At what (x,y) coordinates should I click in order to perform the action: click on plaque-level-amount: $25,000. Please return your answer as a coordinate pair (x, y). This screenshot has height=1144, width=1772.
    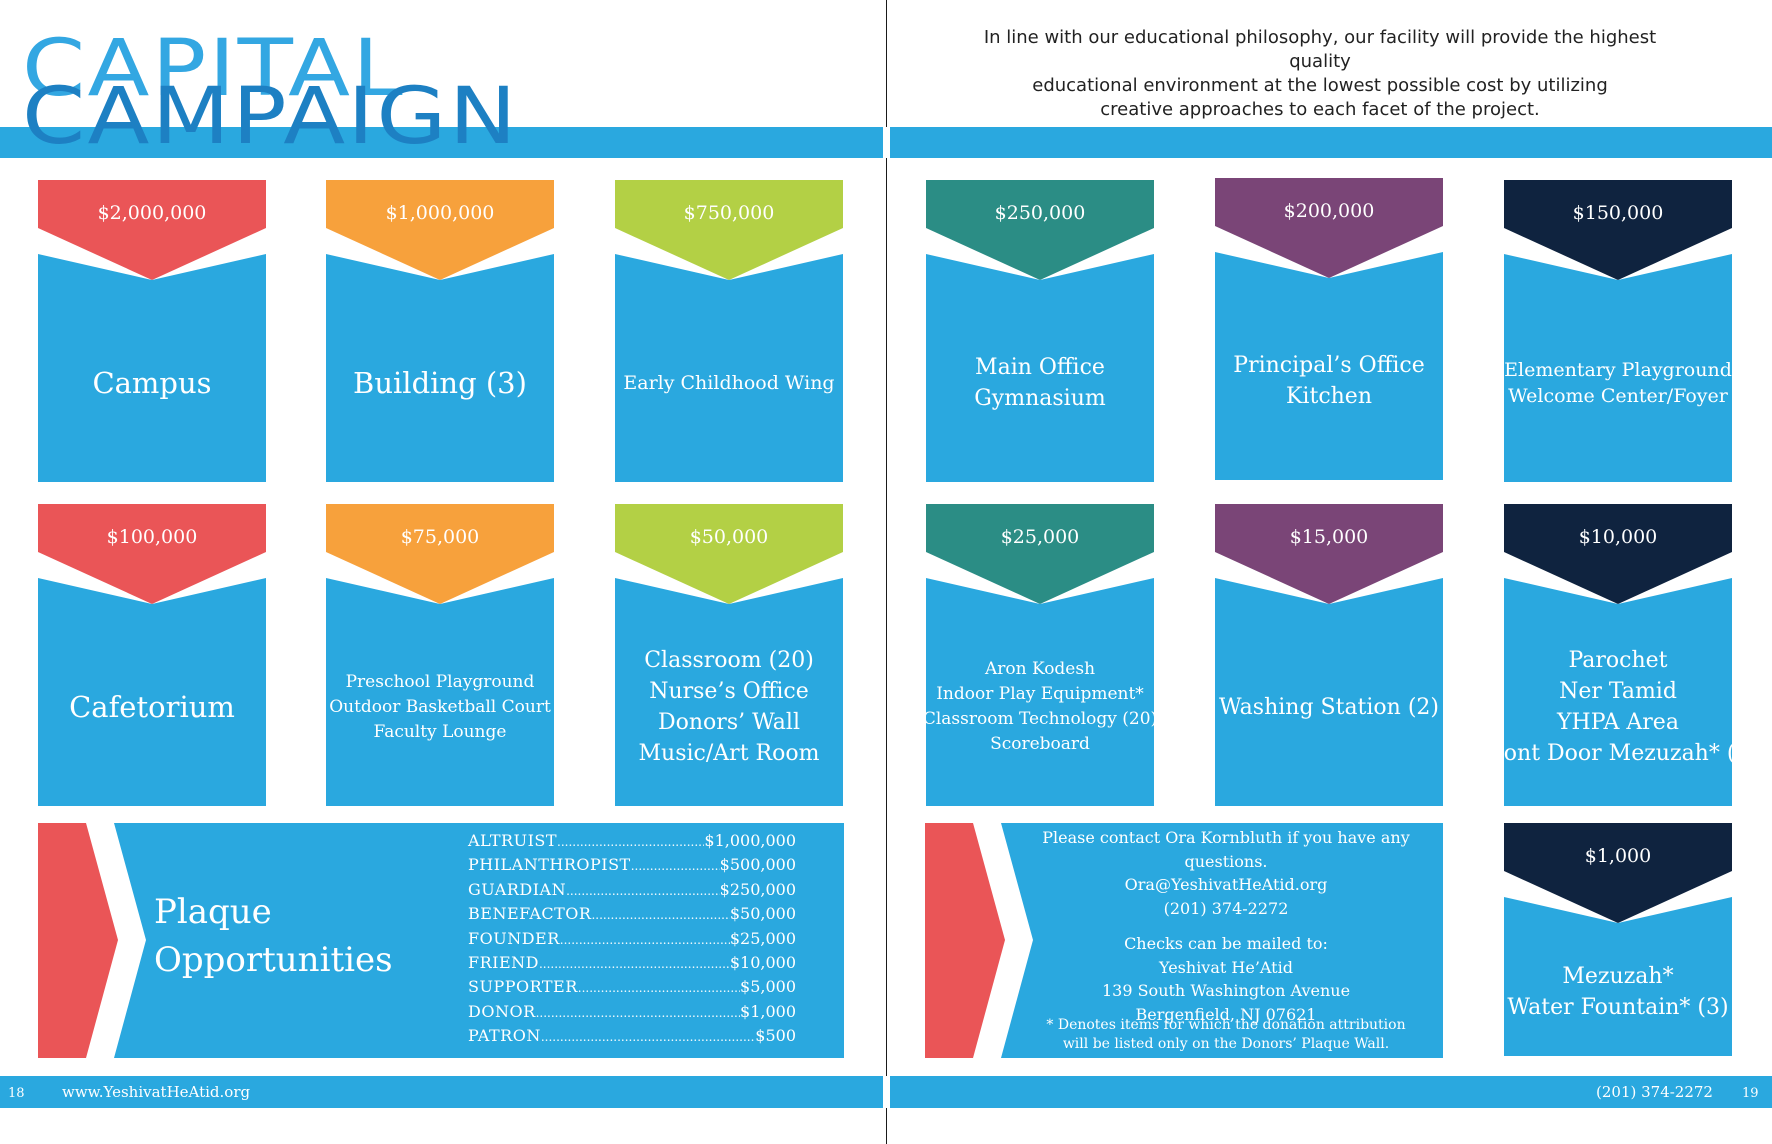
    Looking at the image, I should click on (762, 938).